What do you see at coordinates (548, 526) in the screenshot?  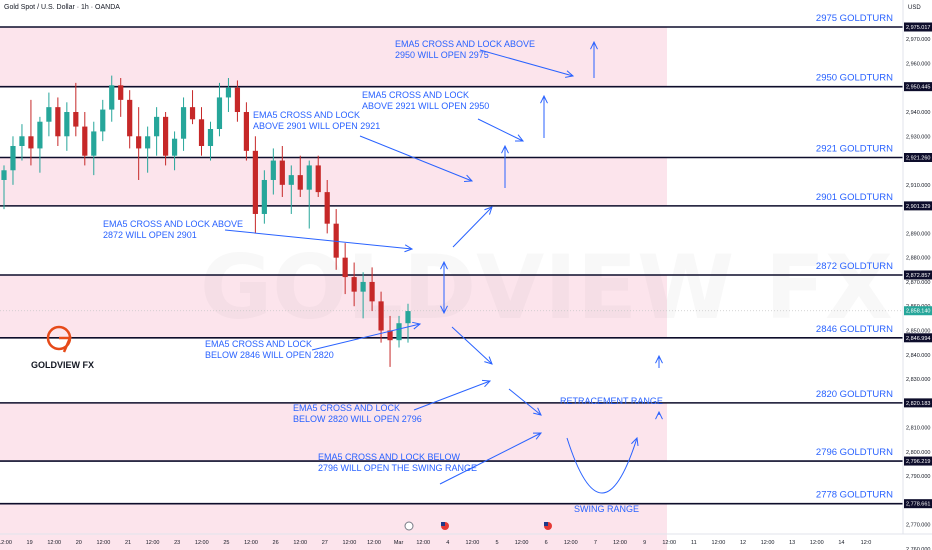 I see `us-flag-icon` at bounding box center [548, 526].